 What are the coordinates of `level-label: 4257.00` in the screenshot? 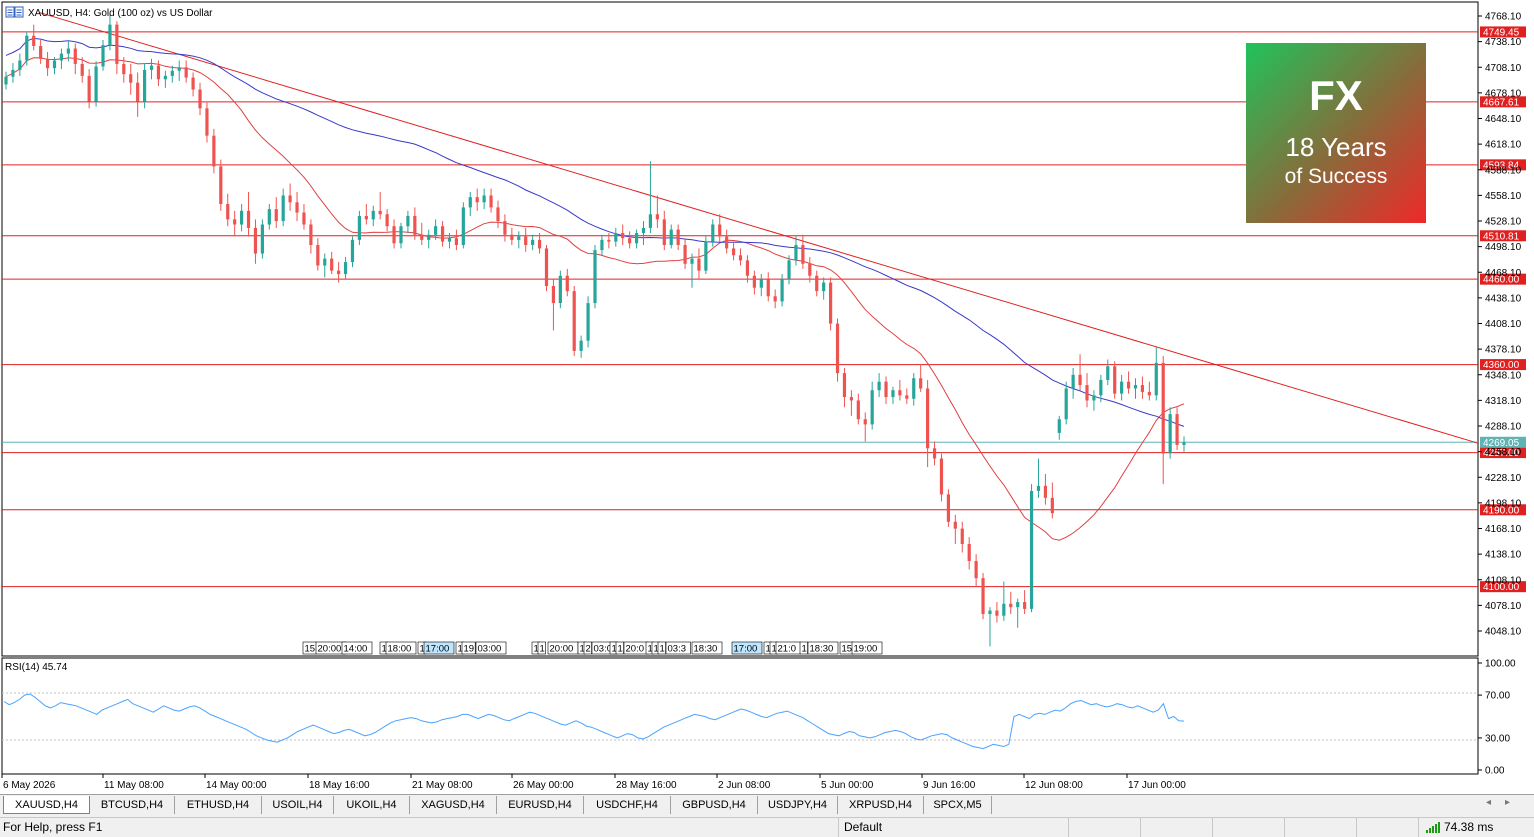 It's located at (1501, 453).